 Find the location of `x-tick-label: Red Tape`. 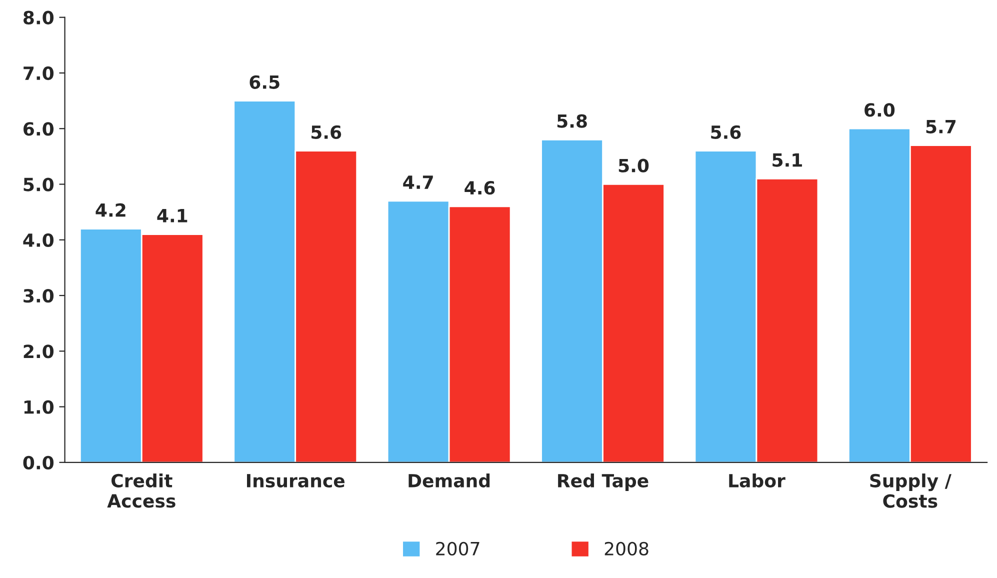

x-tick-label: Red Tape is located at coordinates (603, 482).